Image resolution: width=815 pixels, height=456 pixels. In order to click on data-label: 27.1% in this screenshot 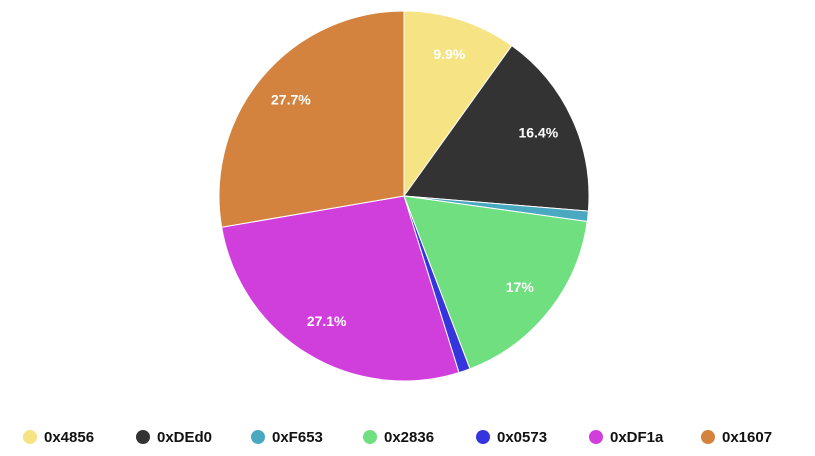, I will do `click(327, 321)`.